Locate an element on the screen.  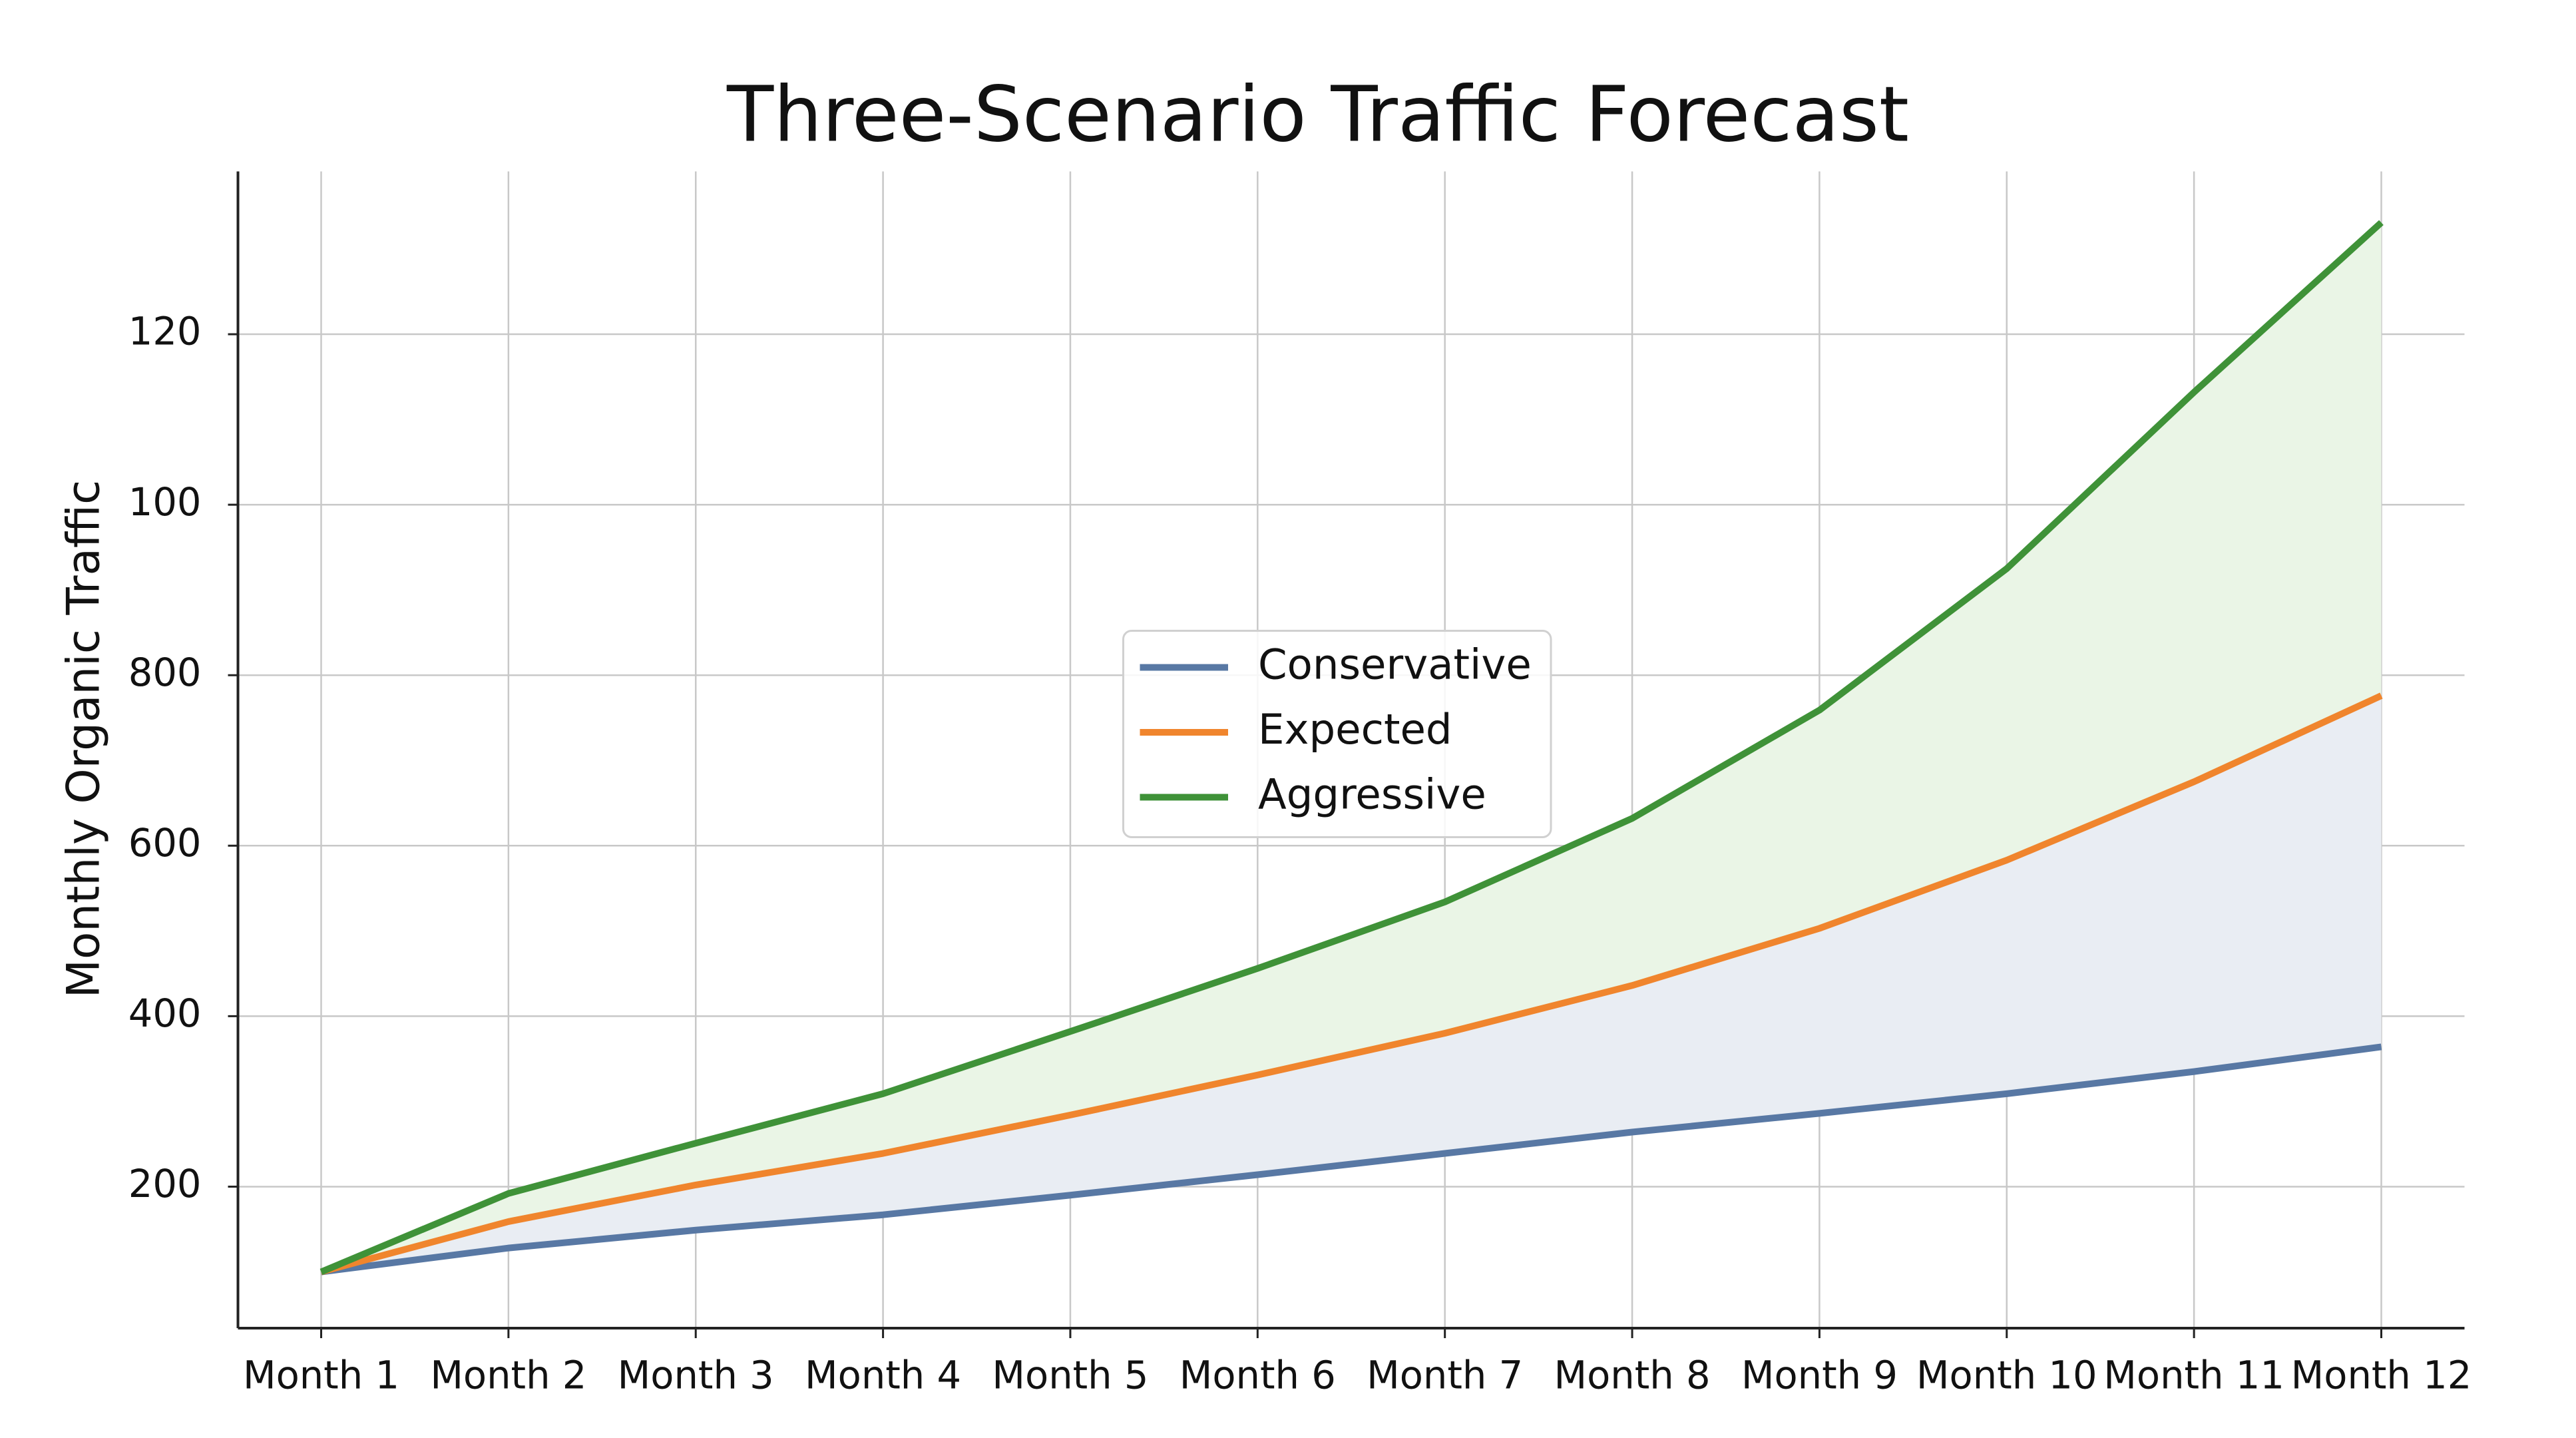
x-tick-label: Month 3 is located at coordinates (696, 1375).